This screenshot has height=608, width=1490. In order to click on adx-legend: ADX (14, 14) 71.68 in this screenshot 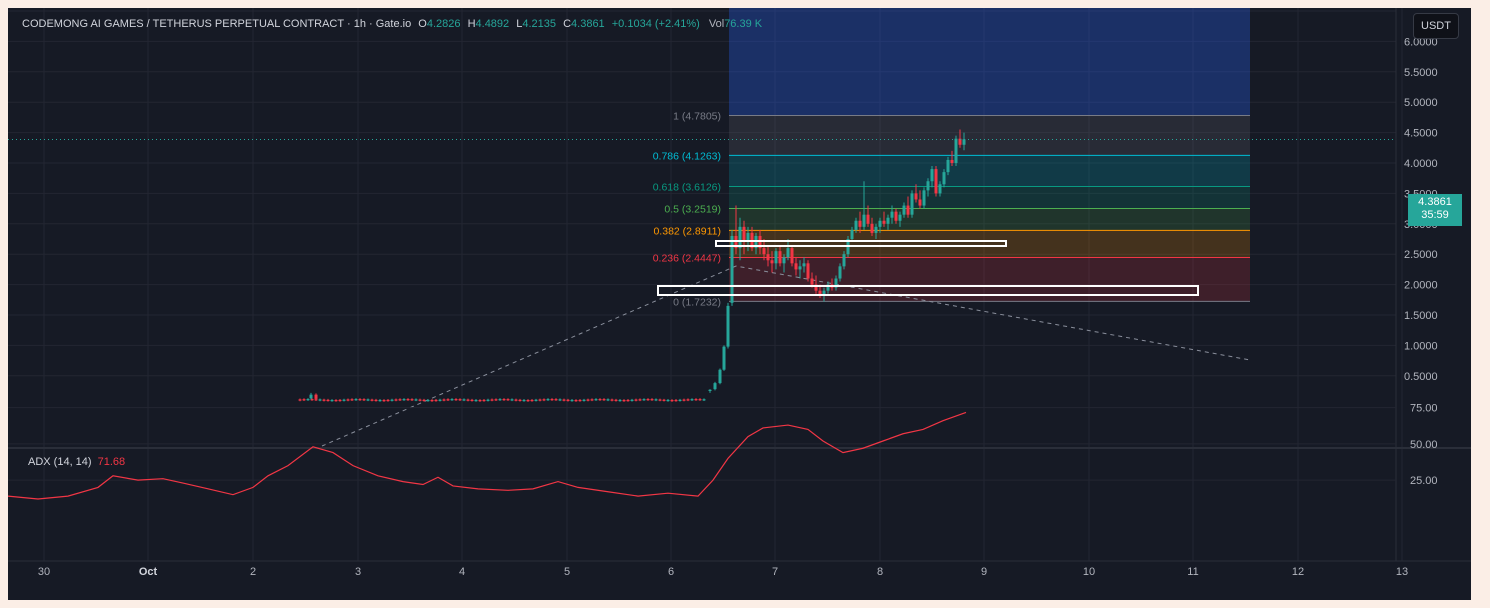, I will do `click(76, 462)`.